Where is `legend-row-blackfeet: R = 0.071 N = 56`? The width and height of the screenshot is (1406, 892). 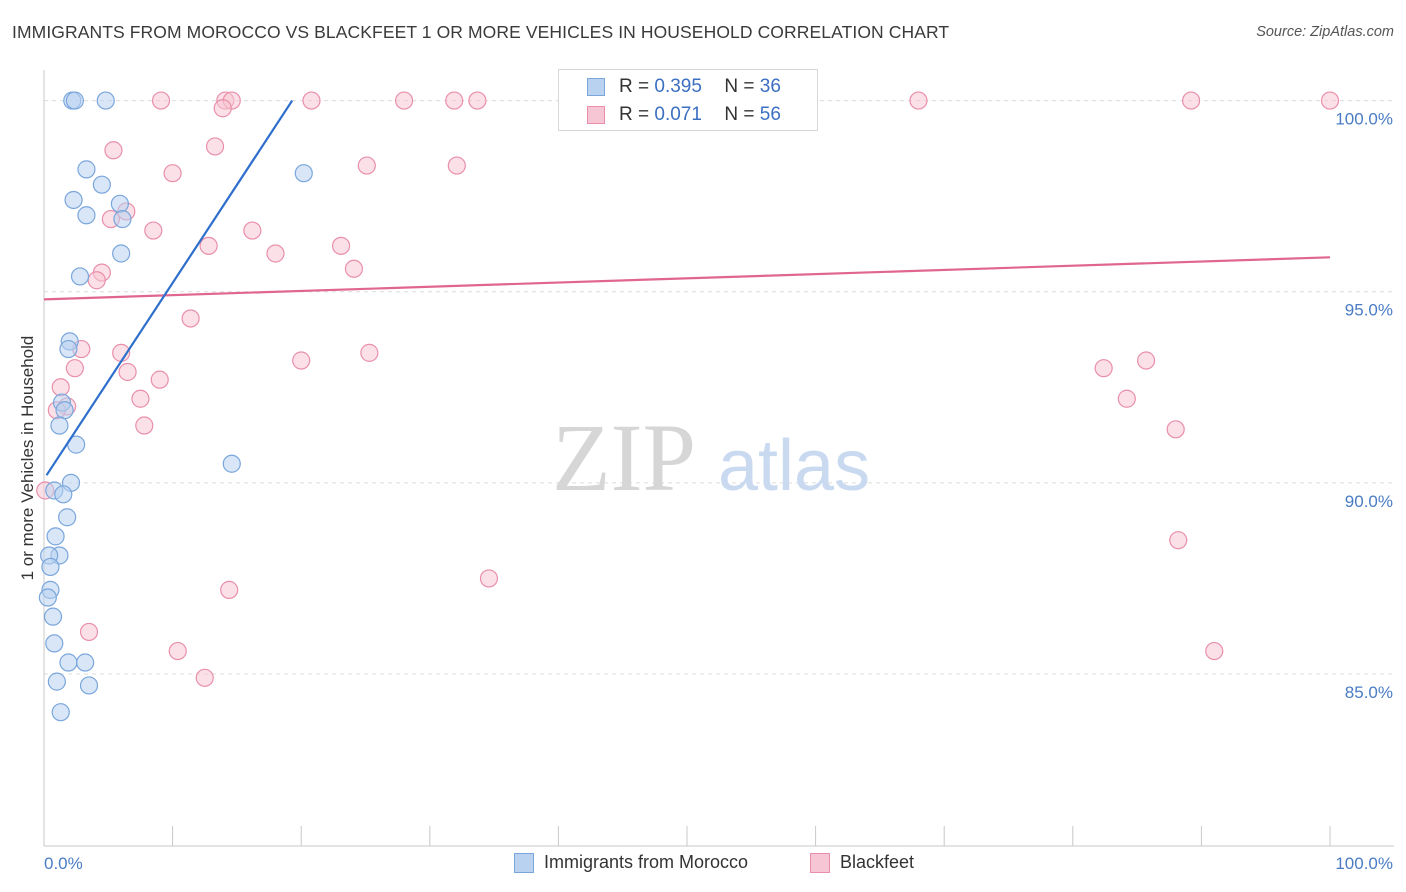
legend-row-blackfeet: R = 0.071 N = 56 is located at coordinates (670, 115).